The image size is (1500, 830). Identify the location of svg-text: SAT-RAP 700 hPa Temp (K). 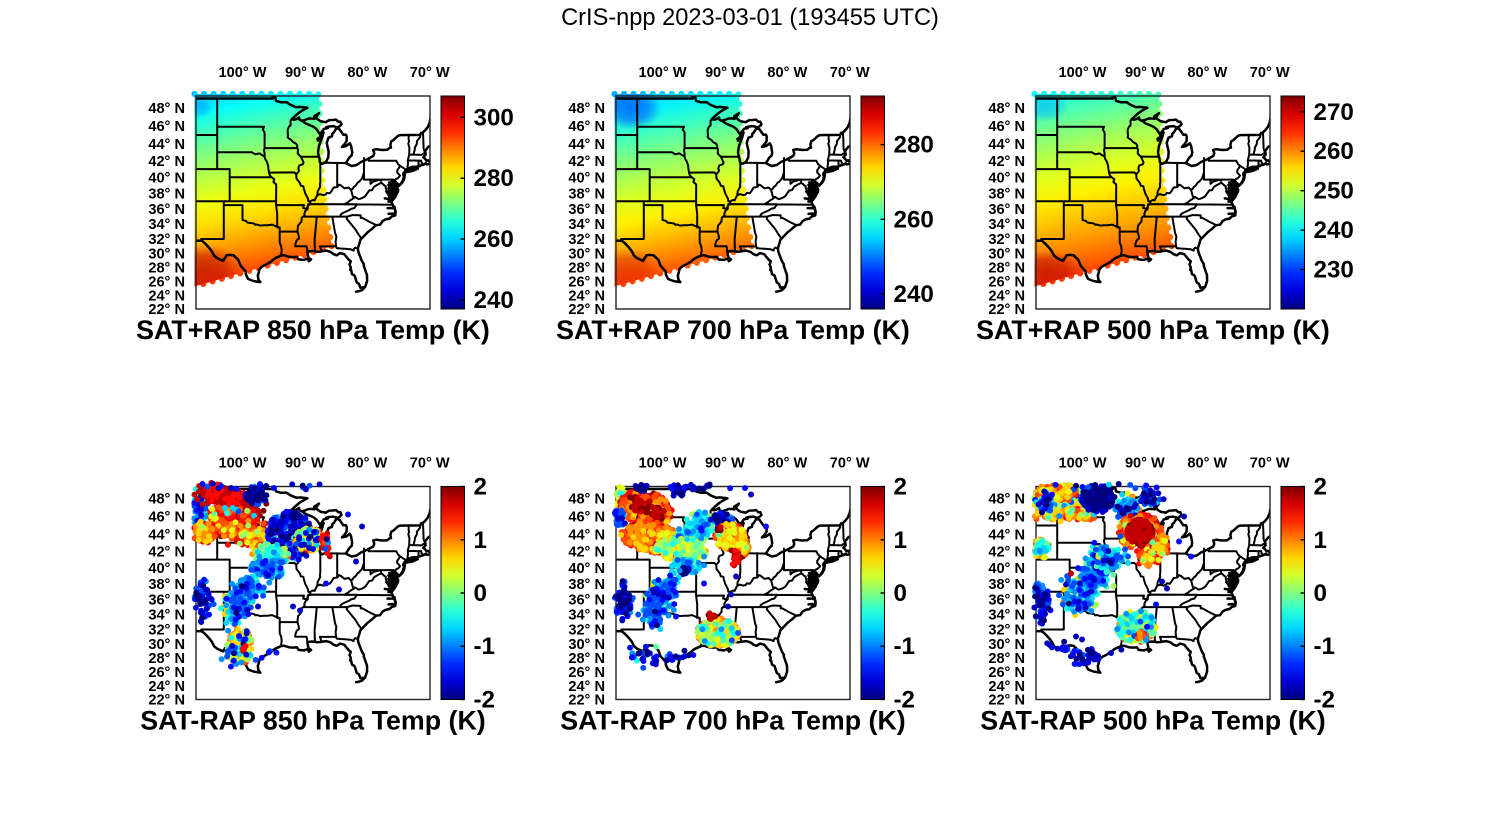
(732, 721).